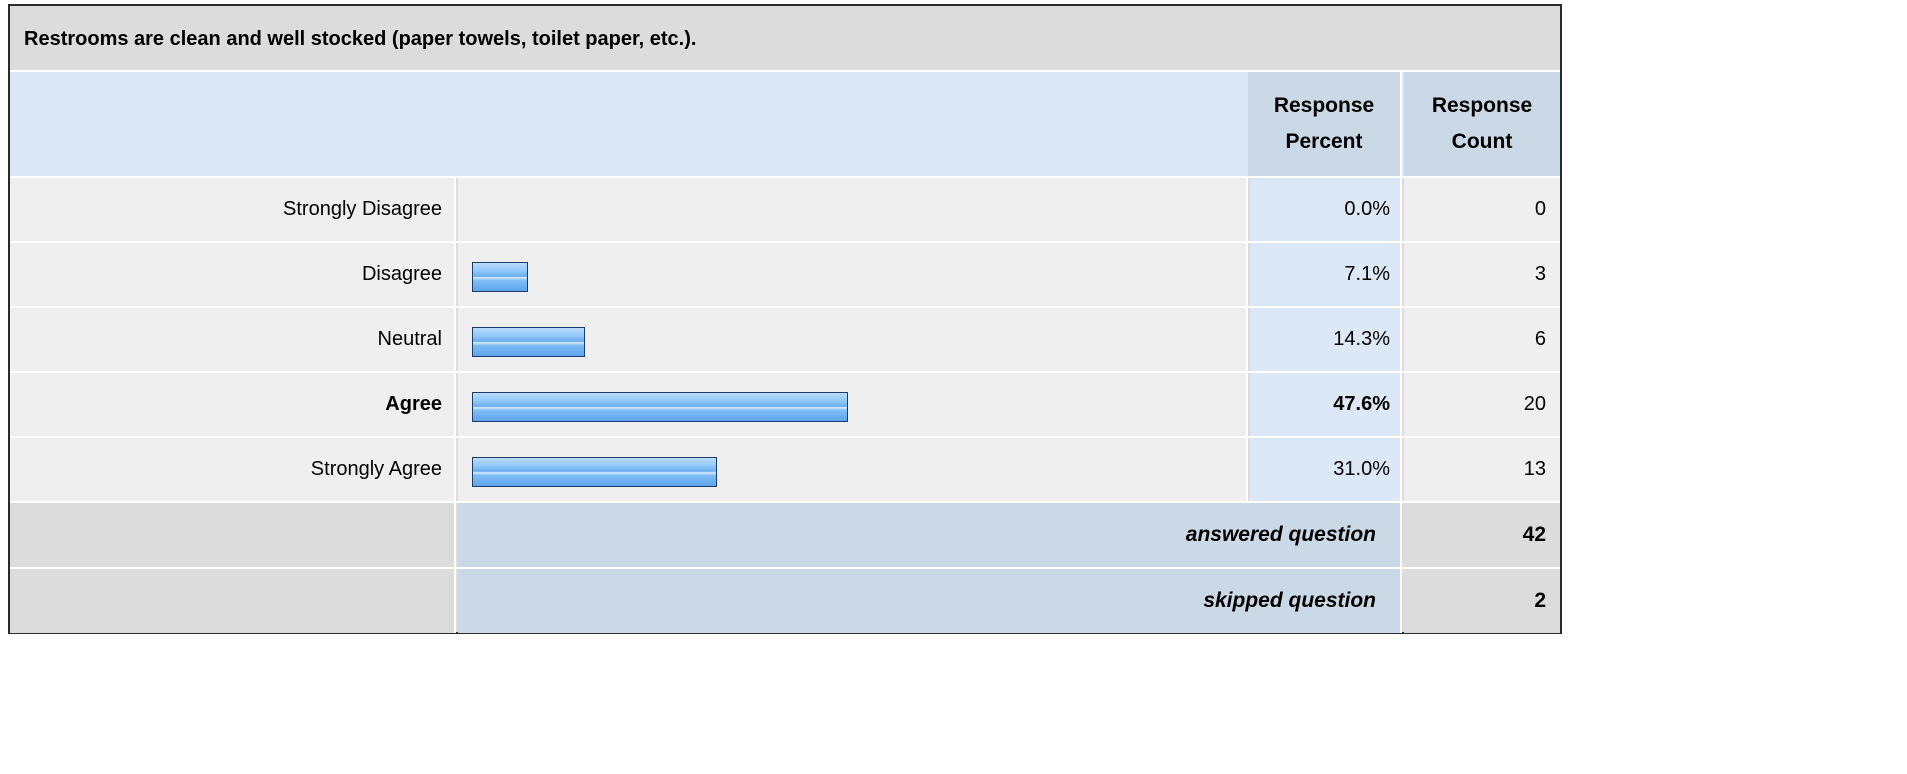  Describe the element at coordinates (1324, 141) in the screenshot. I see `response-percent-header-line2: Percent` at that location.